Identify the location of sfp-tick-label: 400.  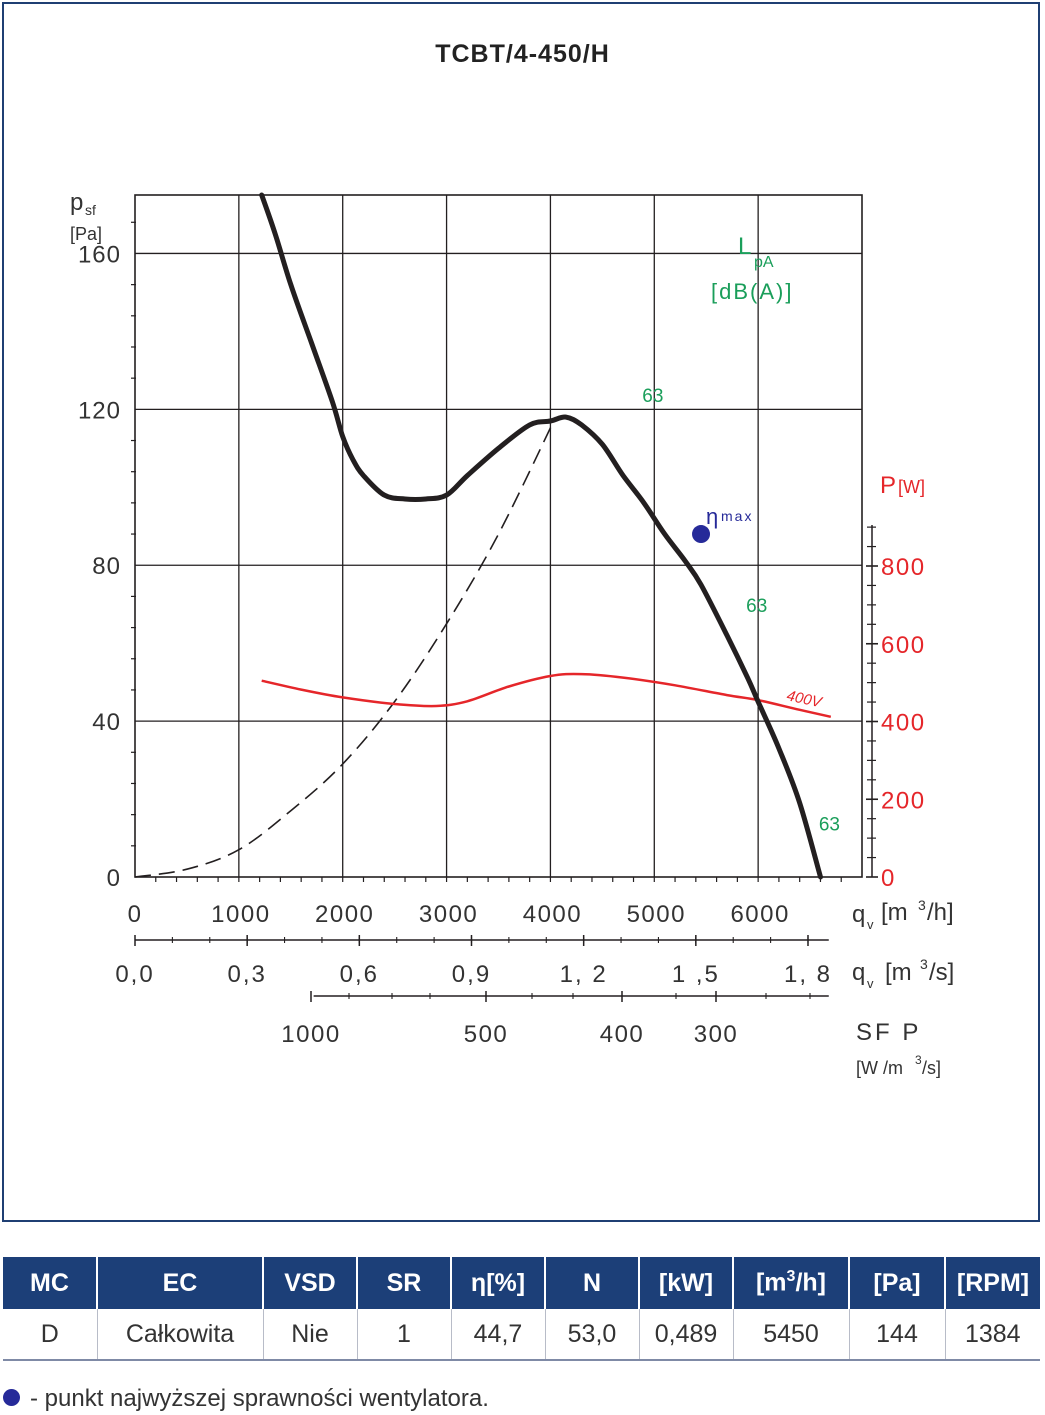
(622, 1034).